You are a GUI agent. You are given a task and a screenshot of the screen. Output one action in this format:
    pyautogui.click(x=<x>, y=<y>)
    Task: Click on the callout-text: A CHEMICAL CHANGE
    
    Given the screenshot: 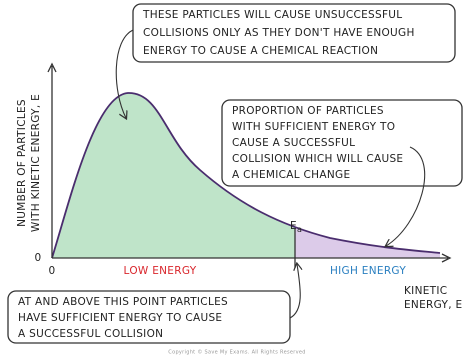 What is the action you would take?
    pyautogui.click(x=291, y=175)
    